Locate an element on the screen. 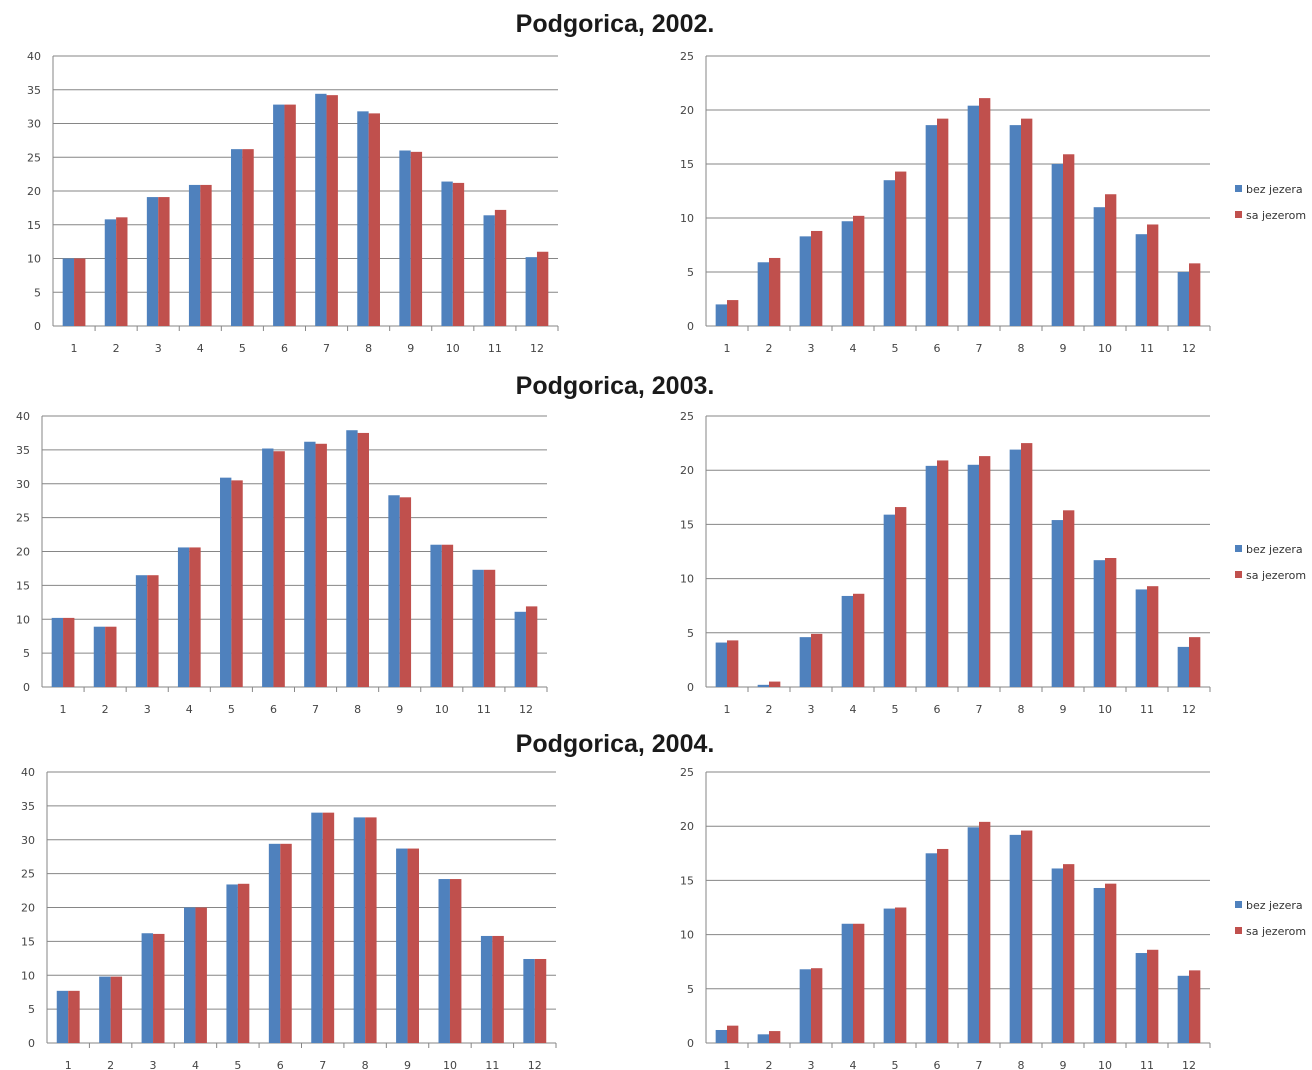 This screenshot has height=1070, width=1312. legend-swatch is located at coordinates (1238, 574).